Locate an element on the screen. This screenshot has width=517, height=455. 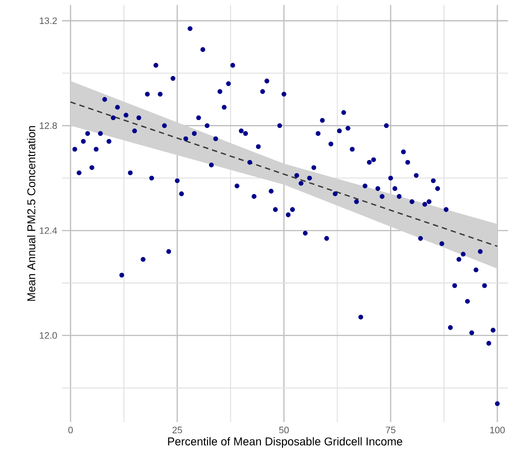
x-tick-label: 100 is located at coordinates (497, 430).